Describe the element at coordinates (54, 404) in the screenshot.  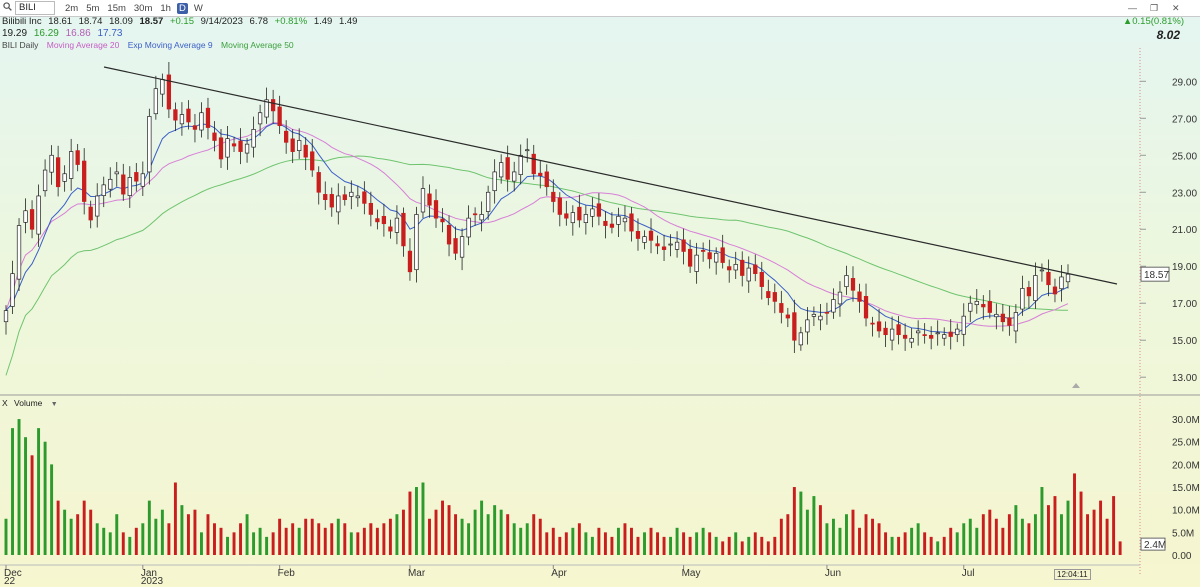
I see `chevron-down-icon: ▼` at that location.